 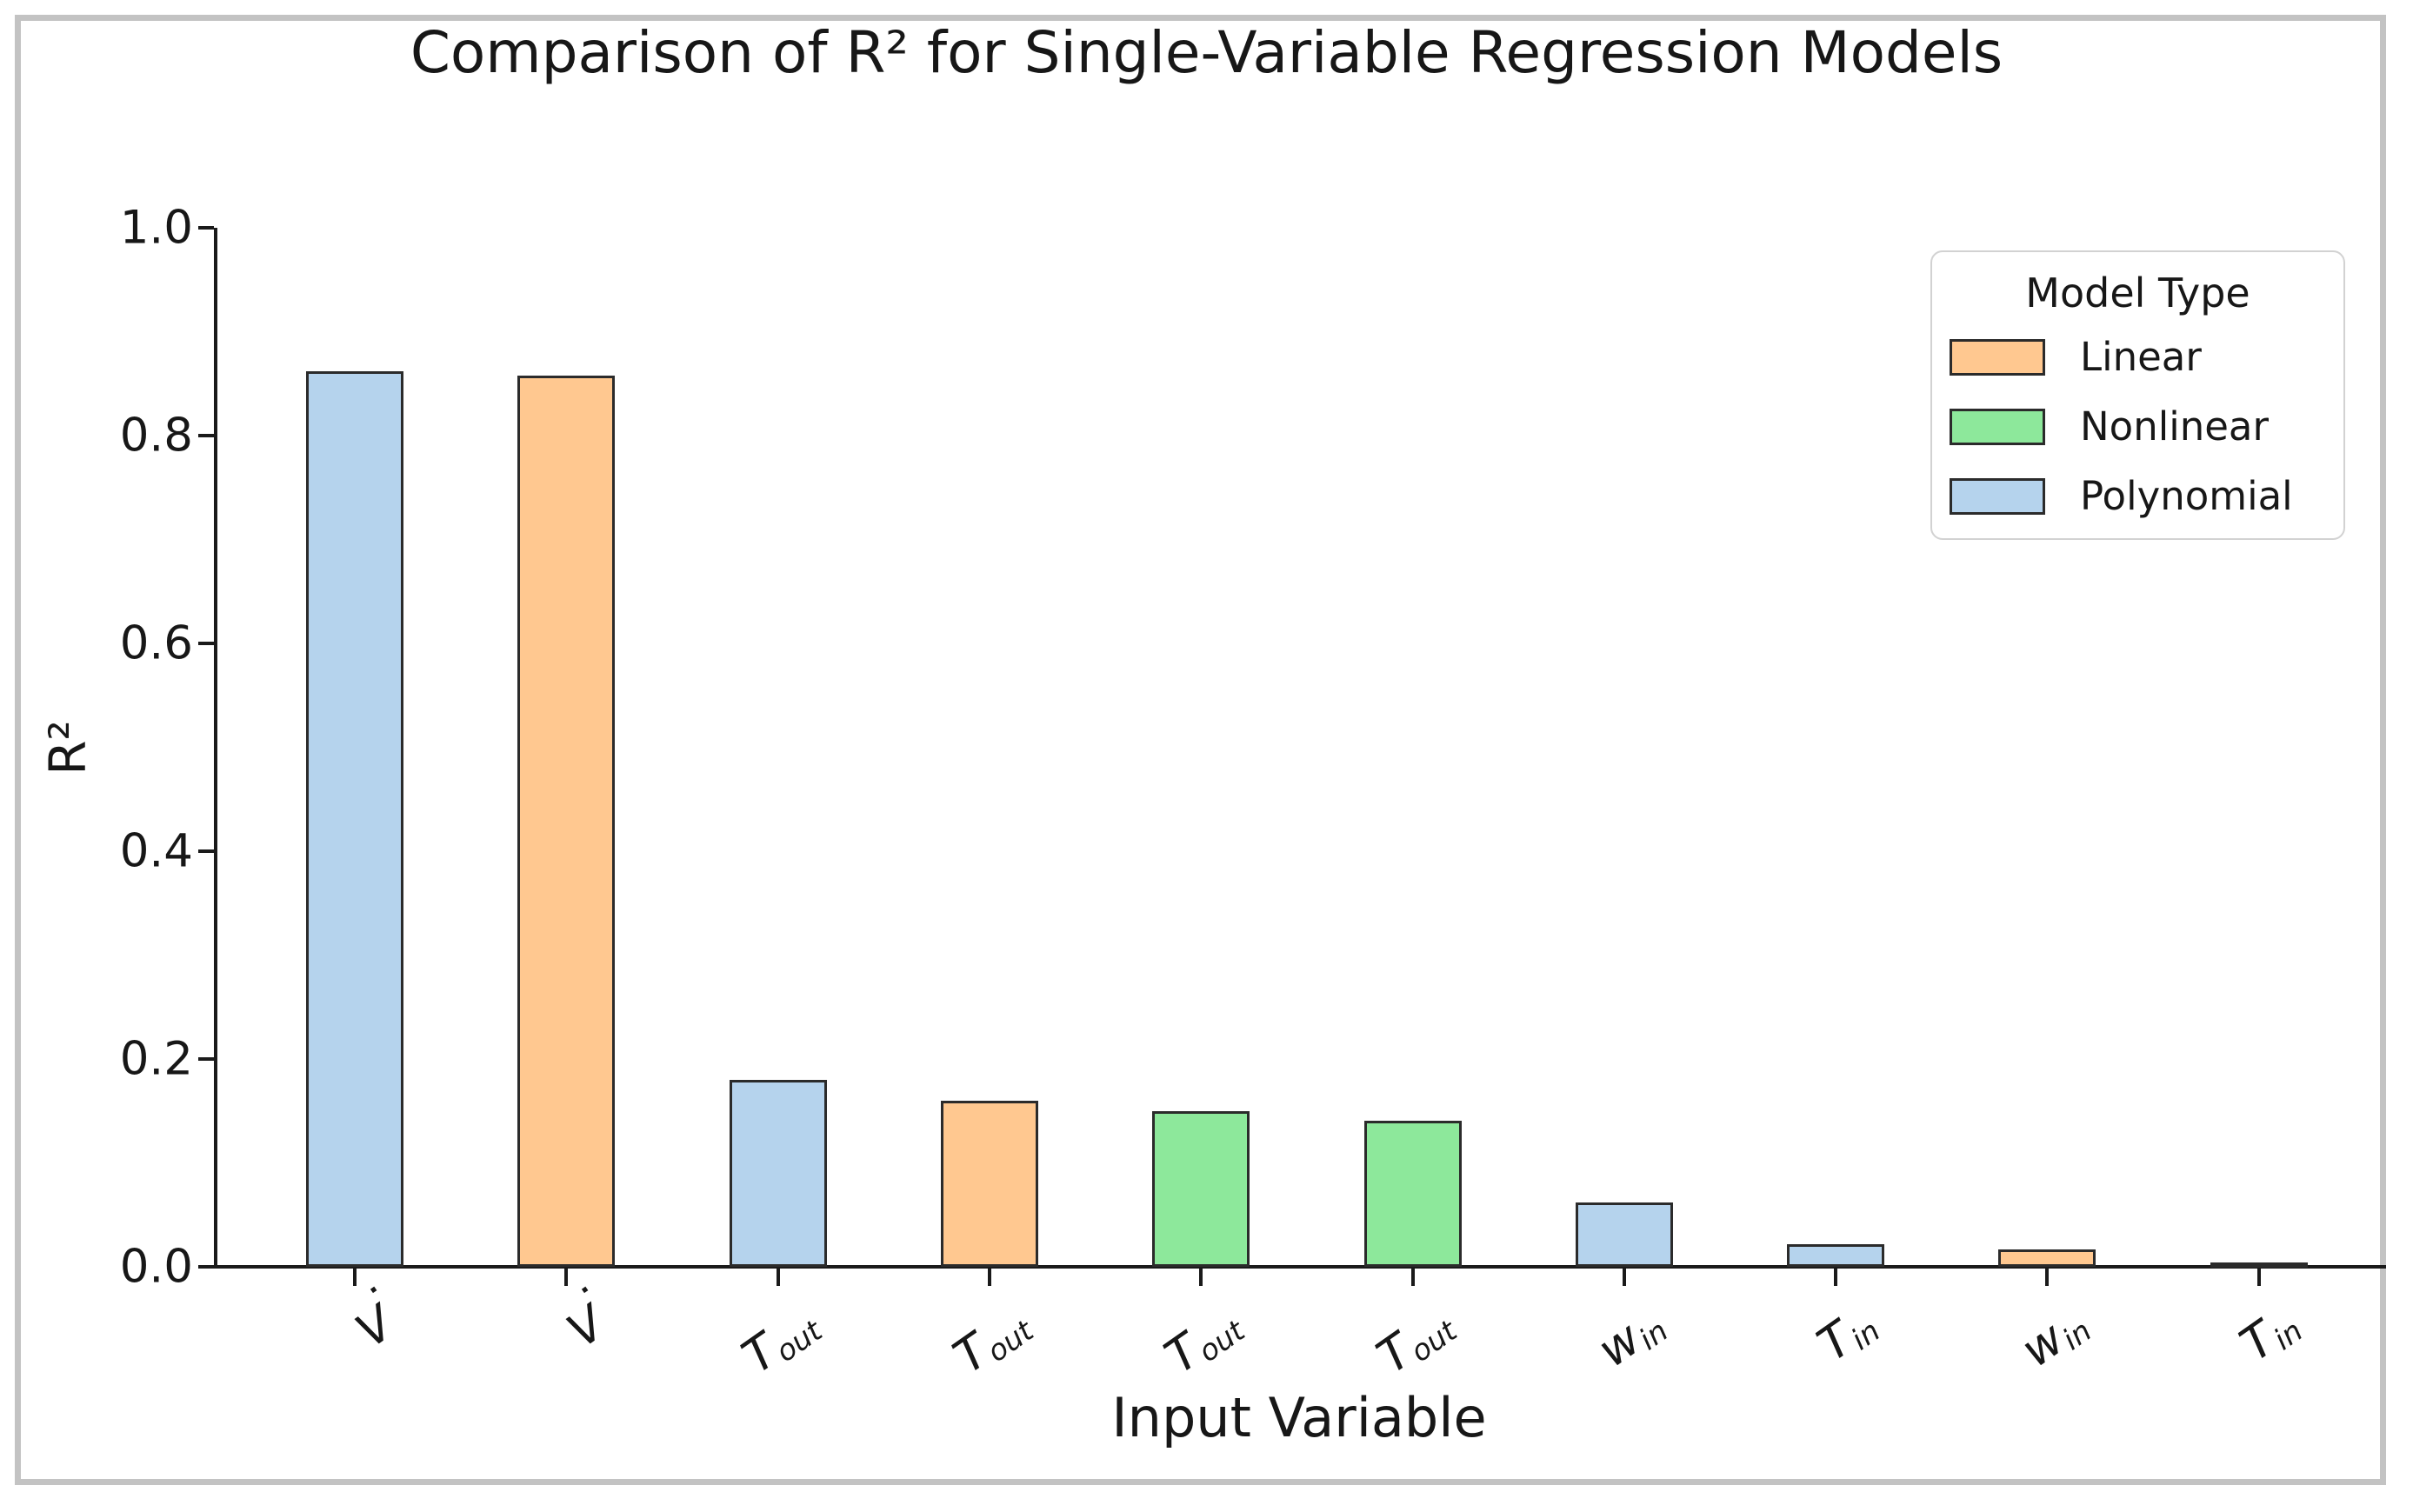 What do you see at coordinates (156, 1059) in the screenshot?
I see `y-tick-label: 0.2` at bounding box center [156, 1059].